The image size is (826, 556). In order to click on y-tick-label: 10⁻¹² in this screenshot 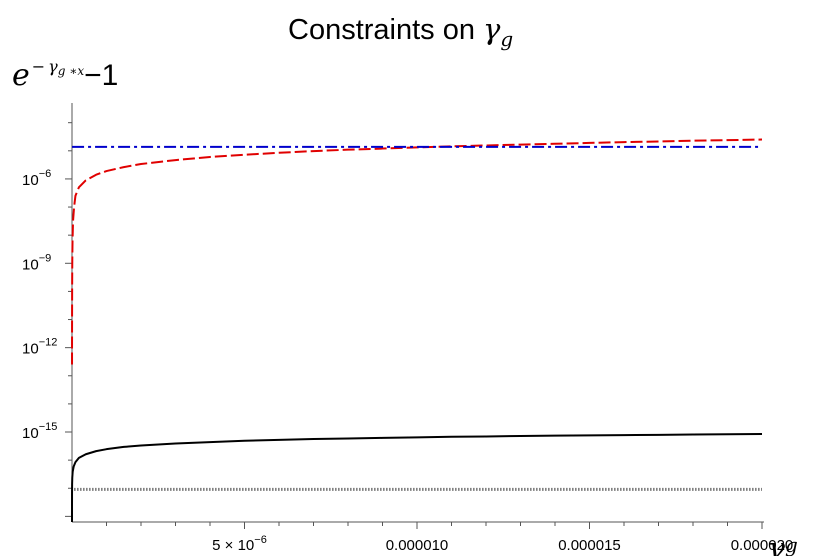, I will do `click(39, 347)`.